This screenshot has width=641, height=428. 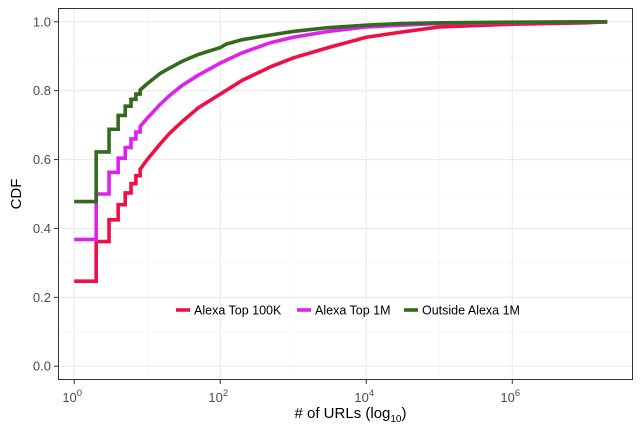 What do you see at coordinates (343, 413) in the screenshot?
I see `x-axis-title-main: # of URLs (log` at bounding box center [343, 413].